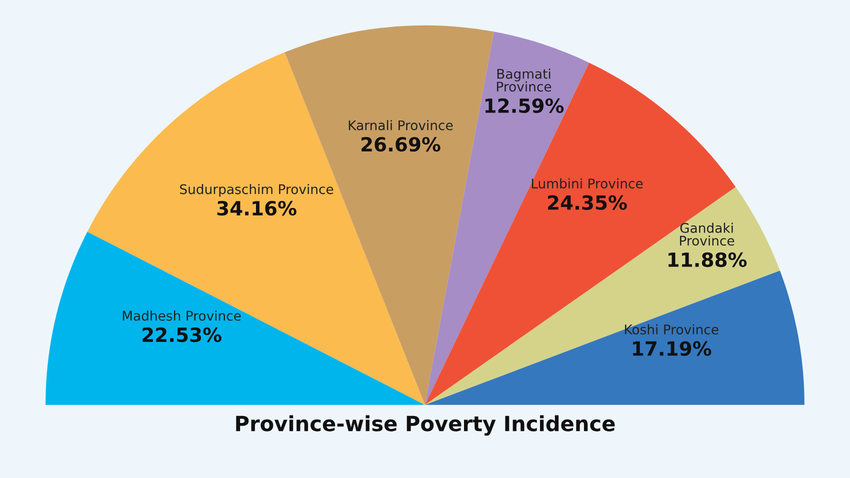  Describe the element at coordinates (707, 234) in the screenshot. I see `slice-label: Gandaki Province` at that location.